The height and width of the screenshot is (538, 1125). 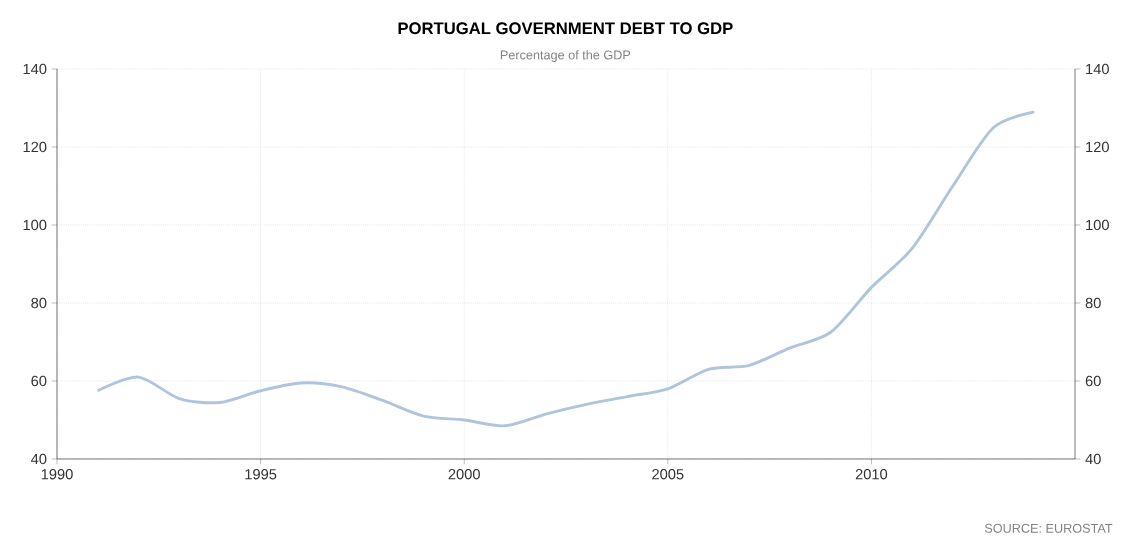 What do you see at coordinates (1097, 225) in the screenshot?
I see `y2-tick-label: 100` at bounding box center [1097, 225].